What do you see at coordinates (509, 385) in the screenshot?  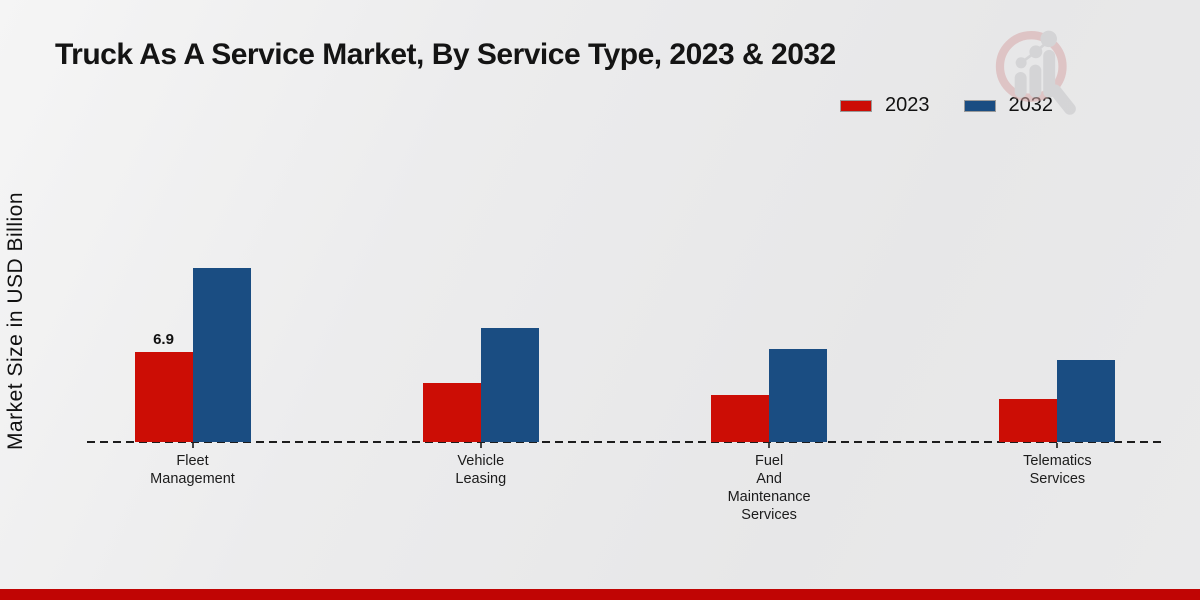 I see `bar-2032-vehicle-leasing` at bounding box center [509, 385].